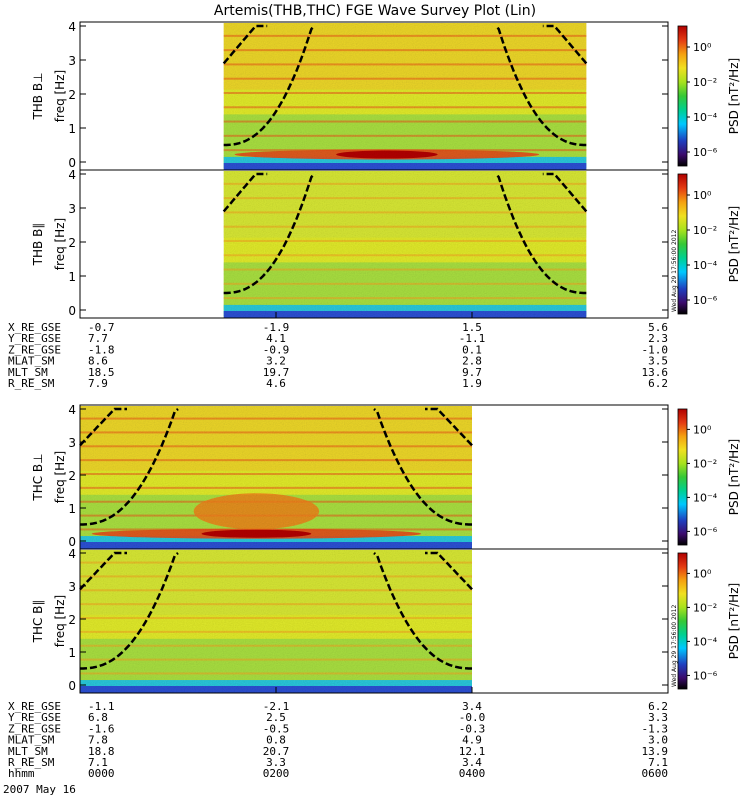 Image resolution: width=750 pixels, height=804 pixels. I want to click on ephemeris-value: -0.7, so click(101, 327).